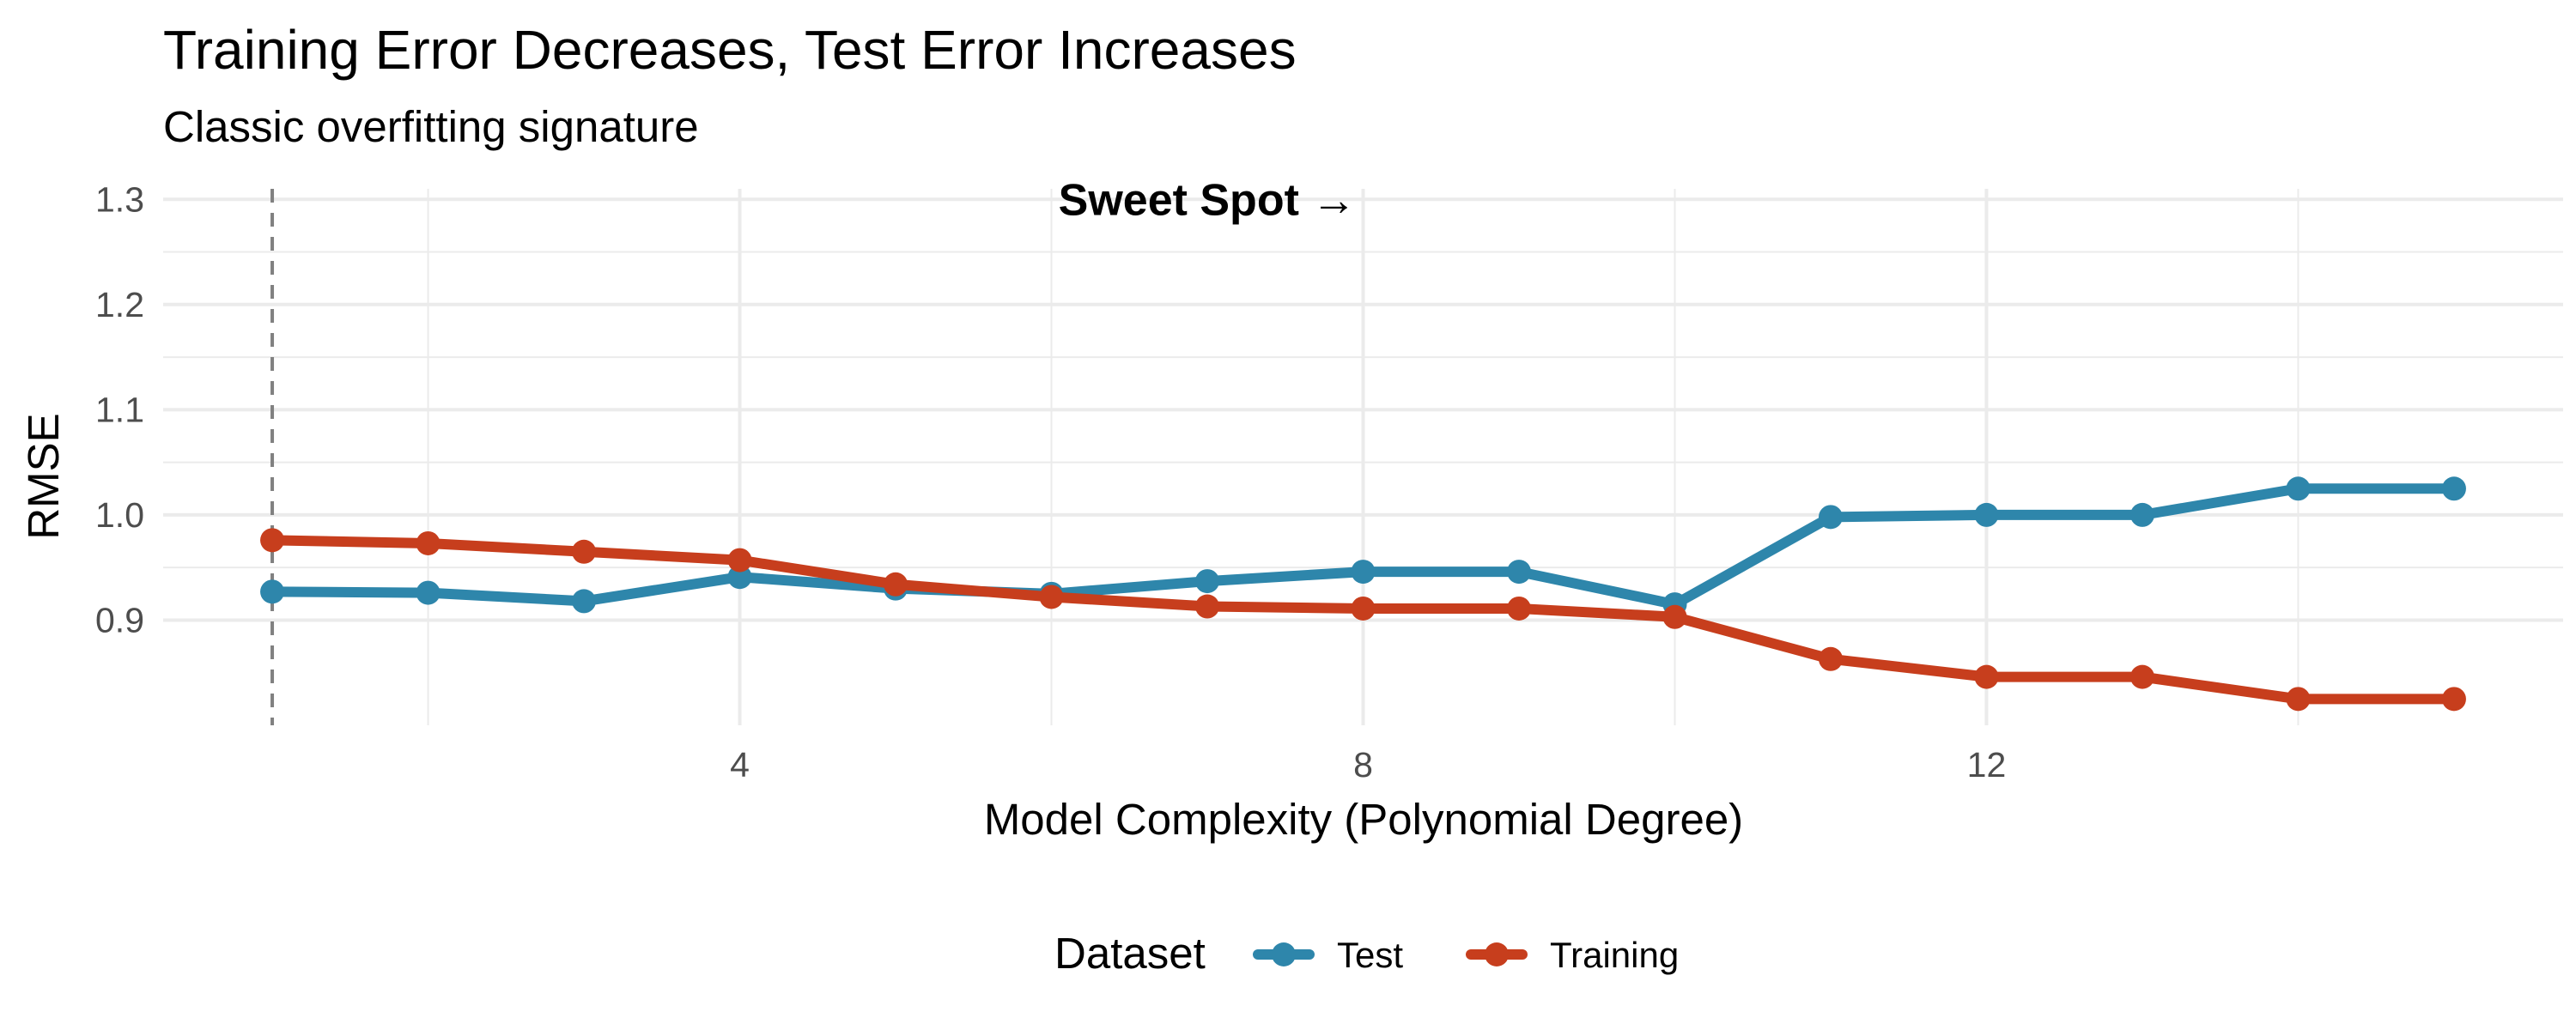 Image resolution: width=2576 pixels, height=1030 pixels. I want to click on x-axis-ticks: 4 8 12, so click(1368, 765).